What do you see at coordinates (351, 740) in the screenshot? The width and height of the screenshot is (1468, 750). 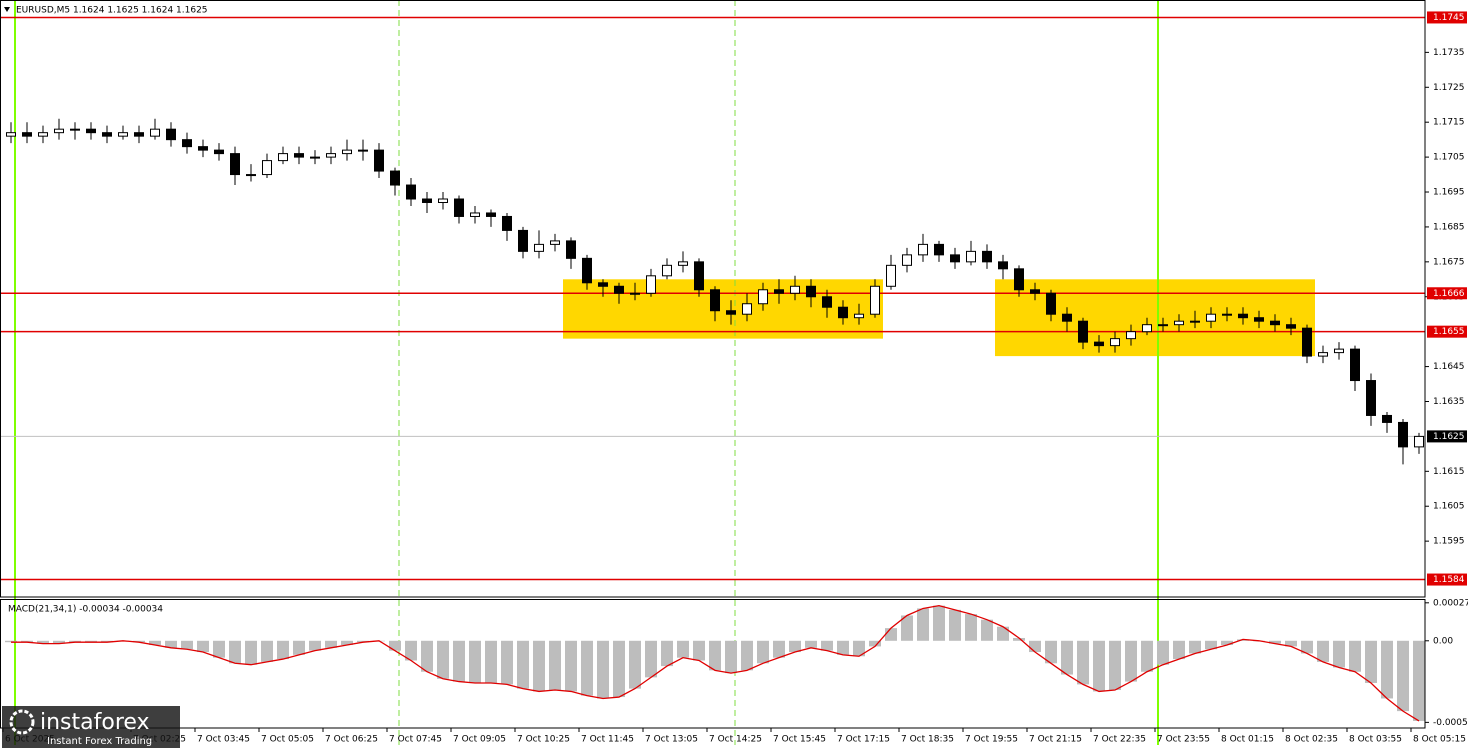 I see `x-tick-label: 7 Oct 06:25` at bounding box center [351, 740].